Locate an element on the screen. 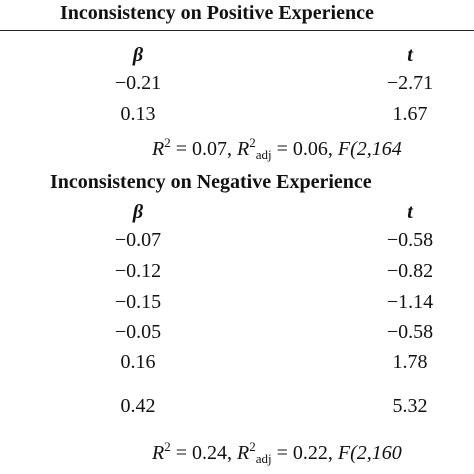  stats: R2 = 0.24, R2adj = 0.22, F(2,160 is located at coordinates (277, 452).